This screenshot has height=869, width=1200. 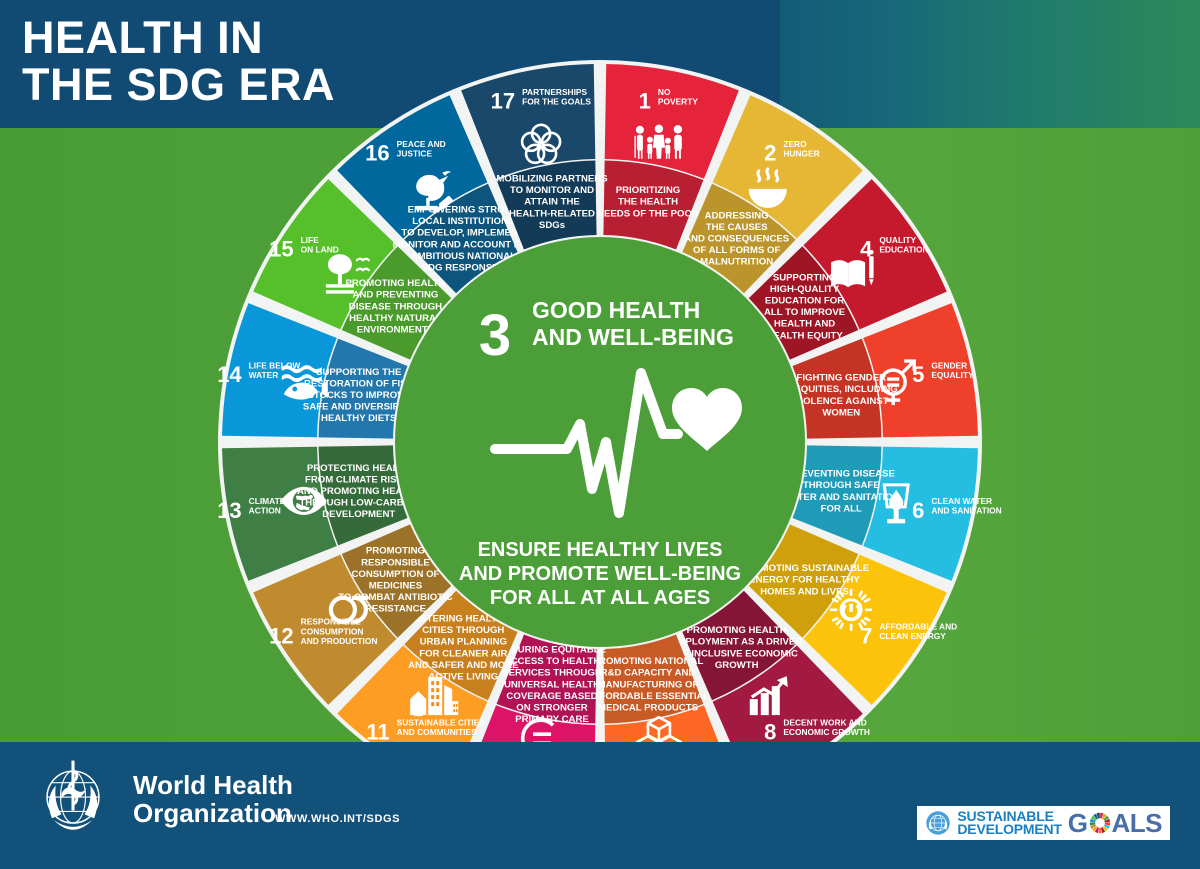 What do you see at coordinates (434, 192) in the screenshot?
I see `dove-gavel-icon` at bounding box center [434, 192].